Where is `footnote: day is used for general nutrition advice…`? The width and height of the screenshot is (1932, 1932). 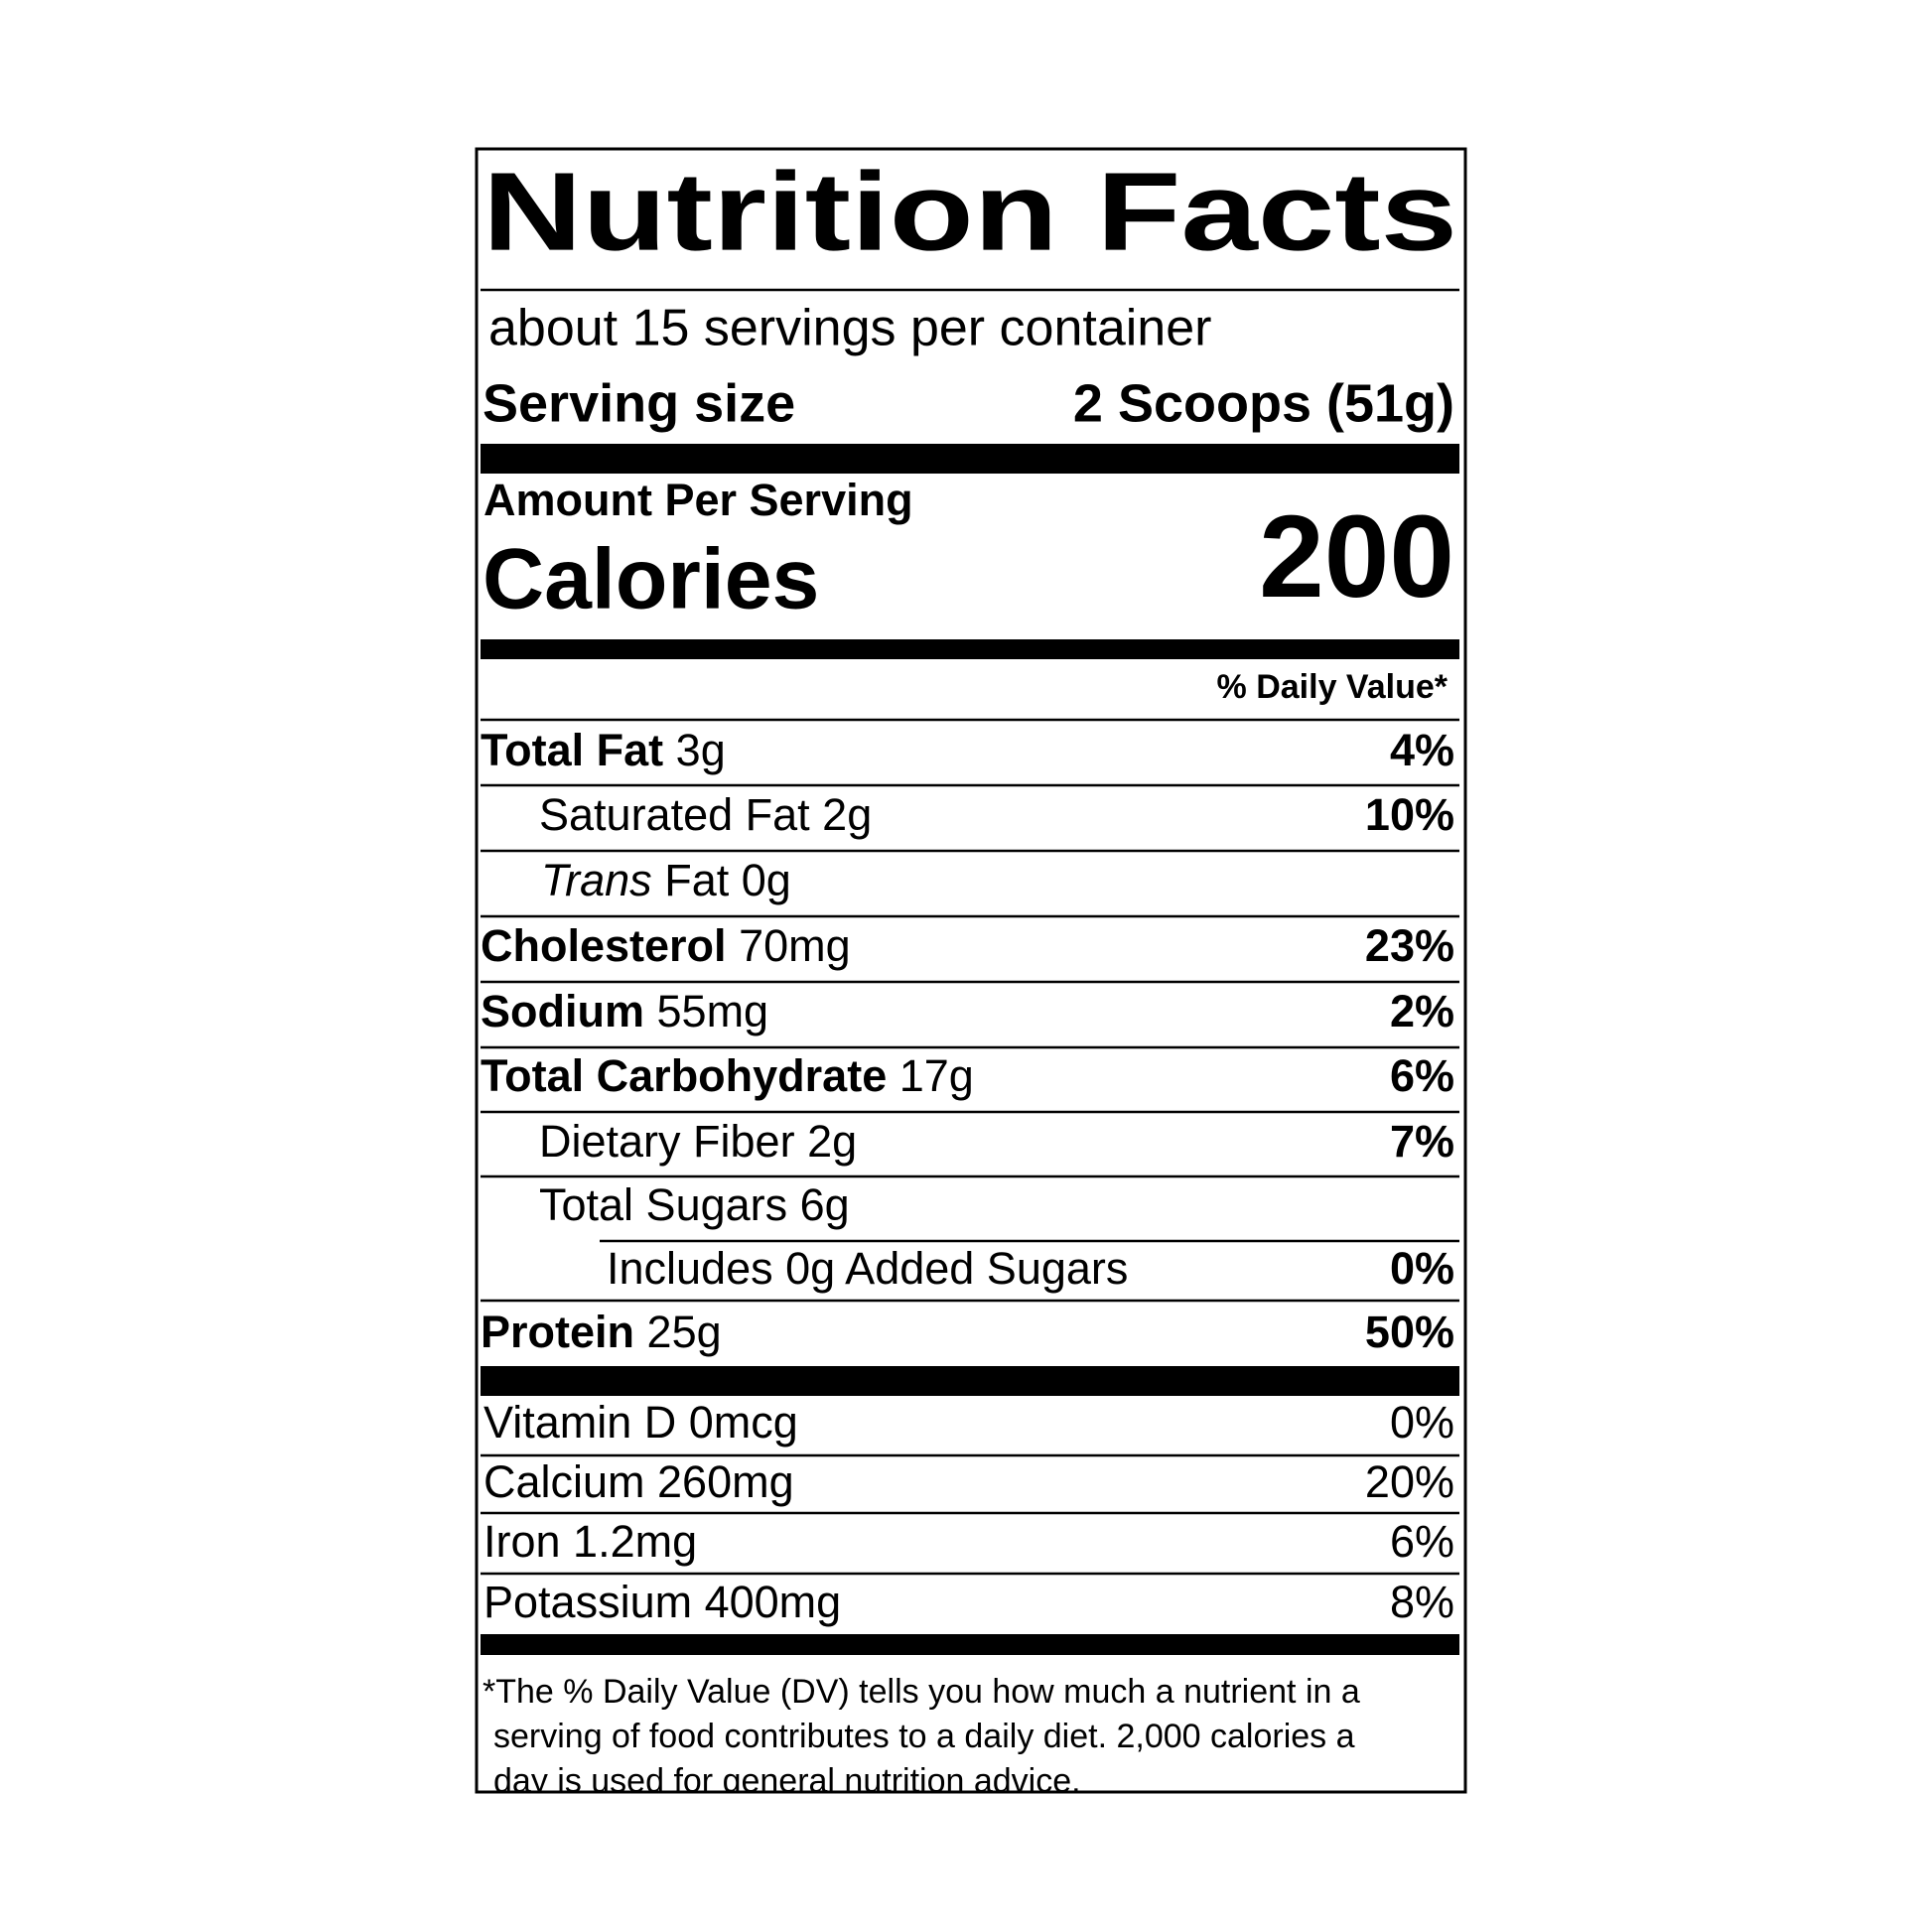 footnote: day is used for general nutrition advice… is located at coordinates (787, 1781).